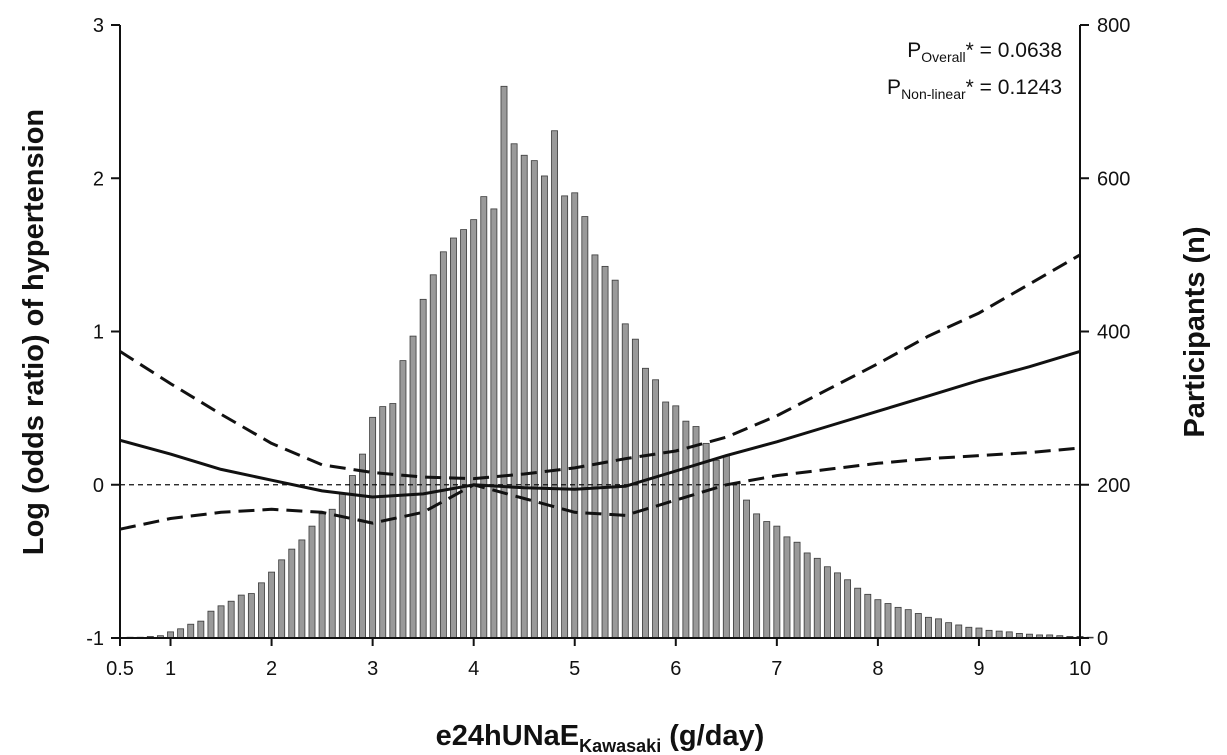 Image resolution: width=1227 pixels, height=755 pixels. Describe the element at coordinates (574, 669) in the screenshot. I see `x-tick-label: 5` at that location.